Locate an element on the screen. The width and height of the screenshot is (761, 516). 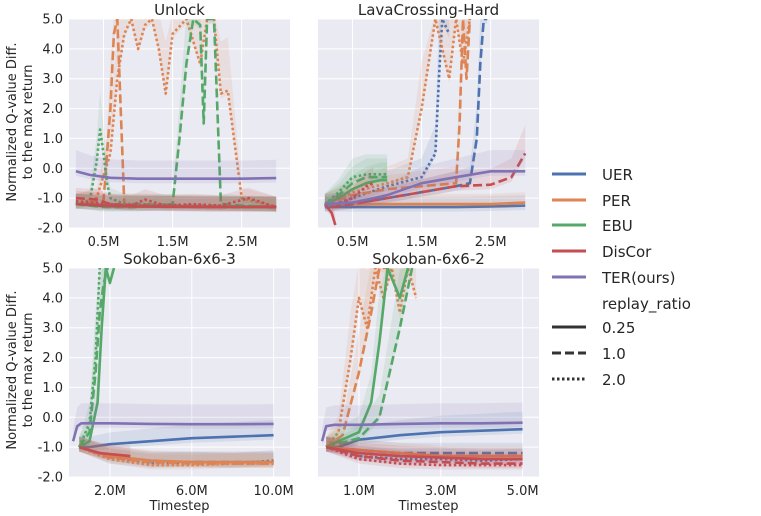
series-group-unlock is located at coordinates (176, 115).